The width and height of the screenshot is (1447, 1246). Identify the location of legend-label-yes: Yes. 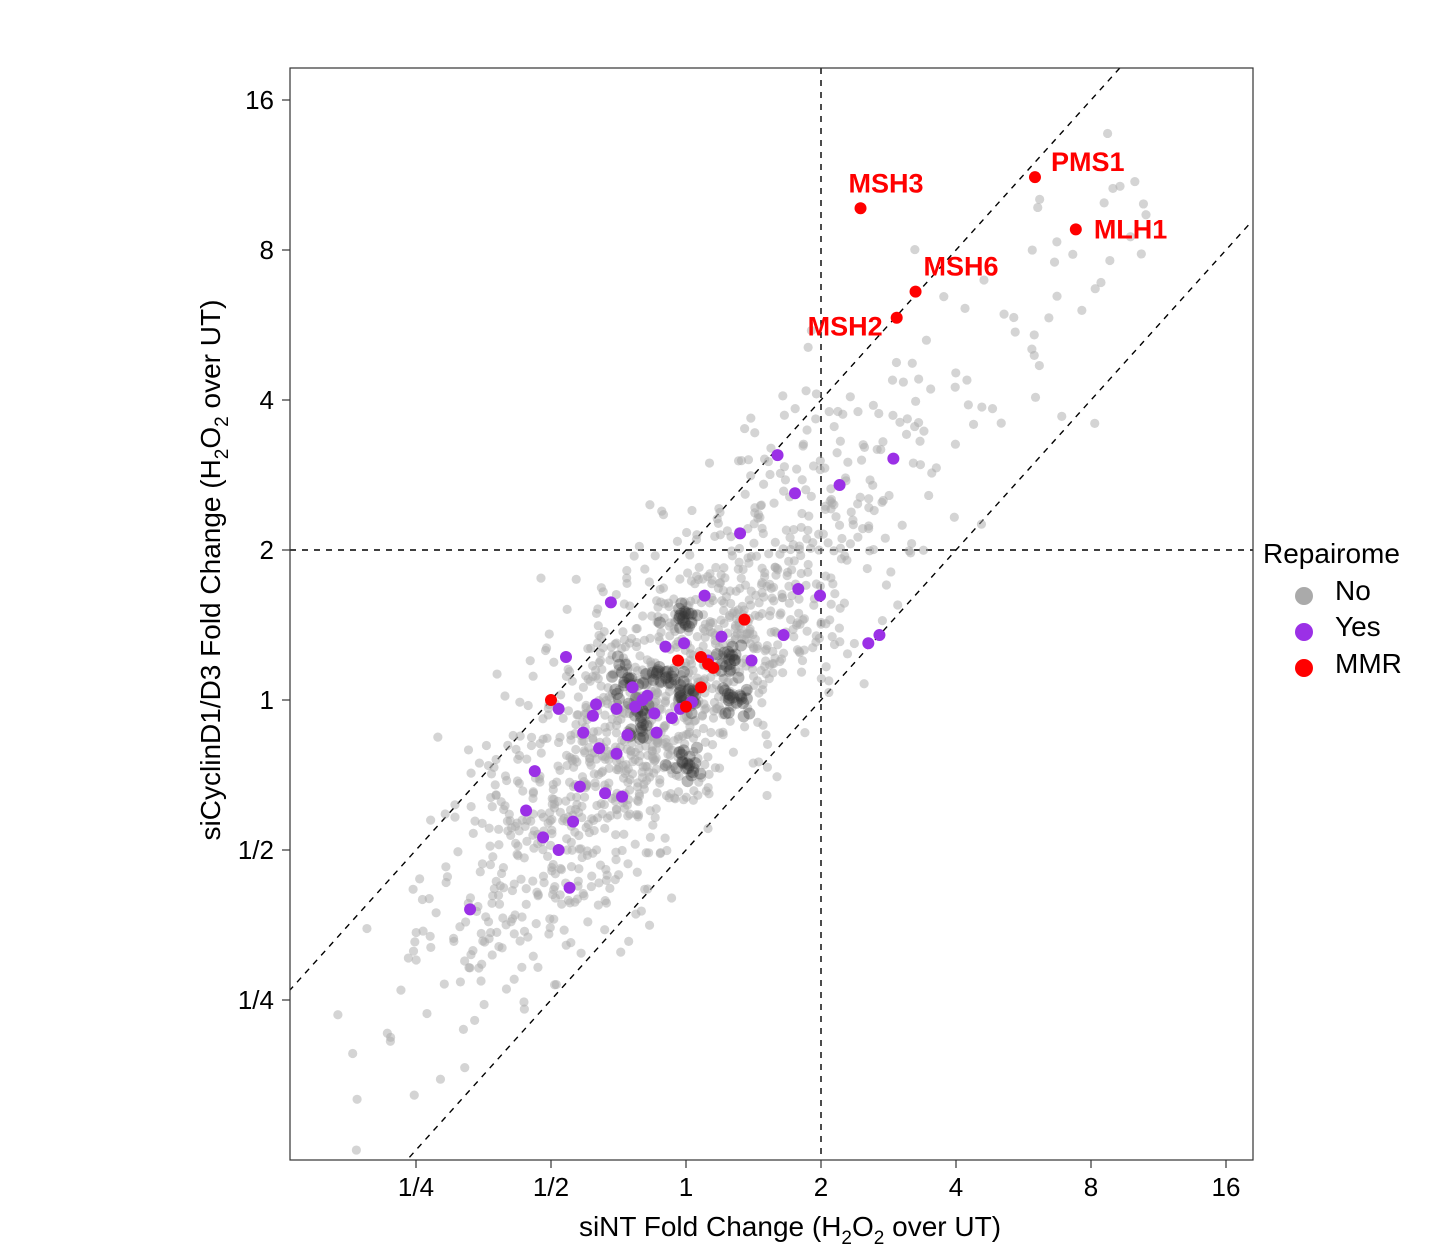
(1358, 626).